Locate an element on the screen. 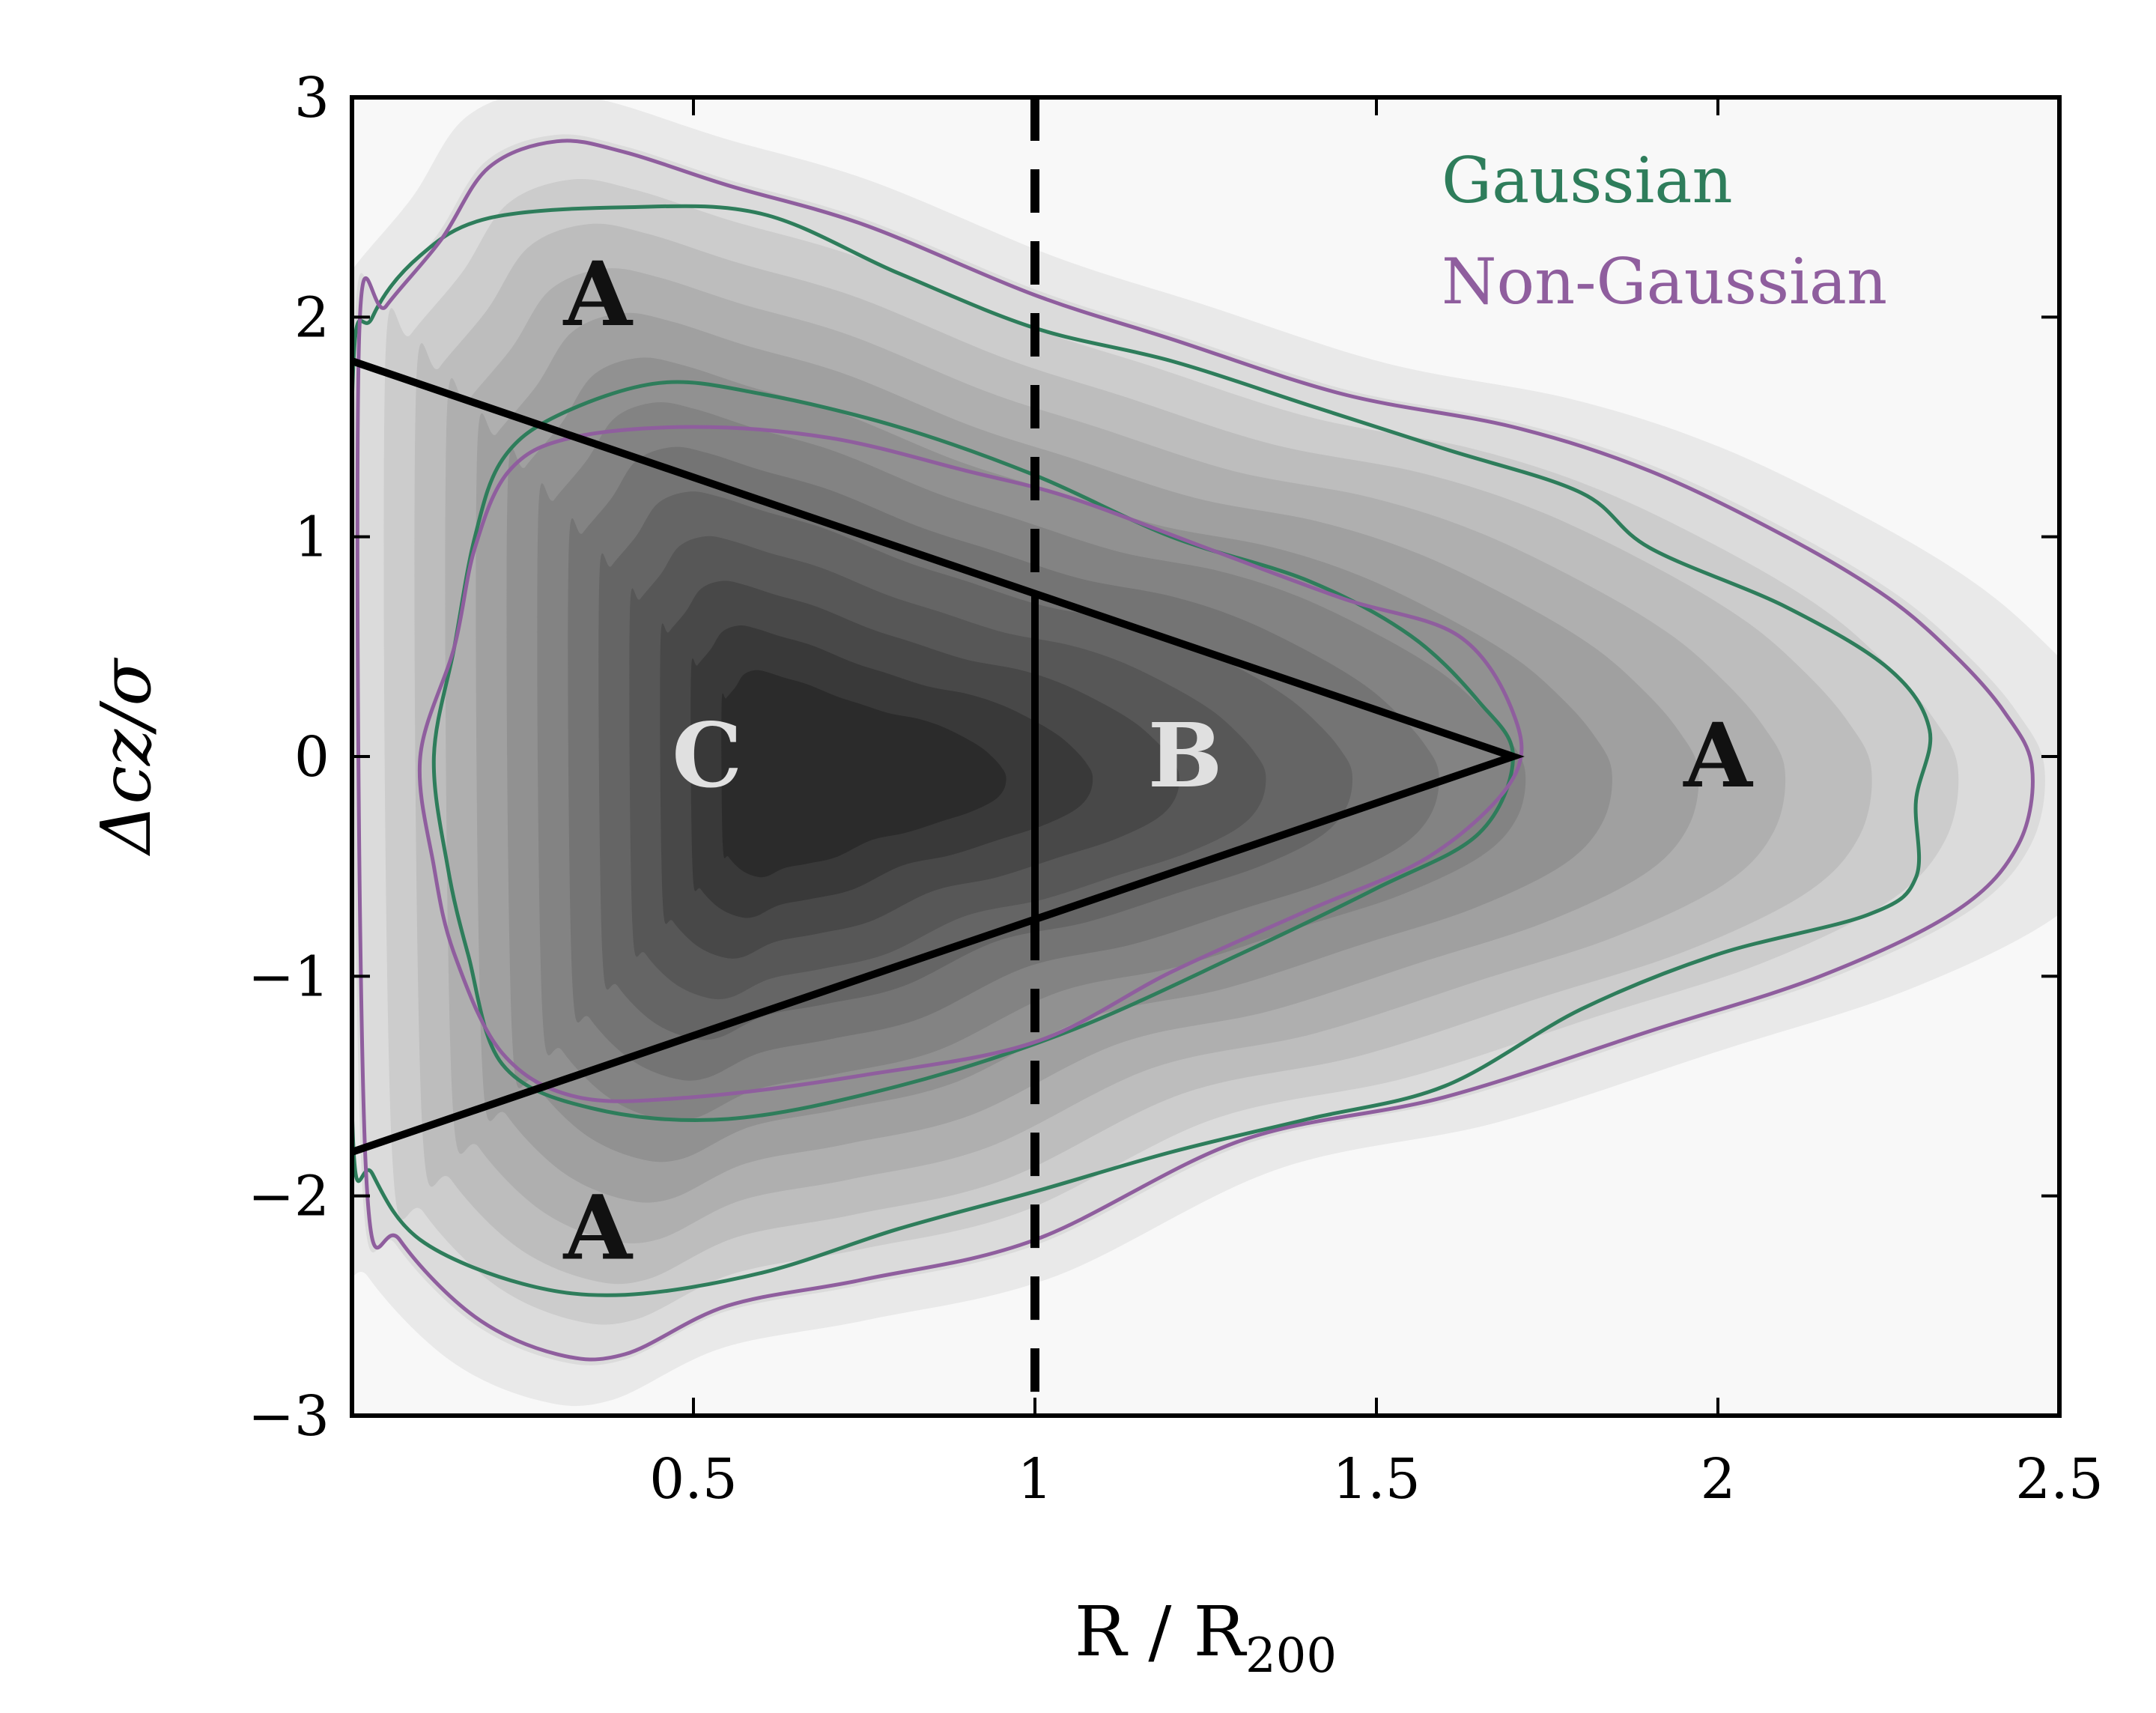  x-tick-label: 2.5 is located at coordinates (2059, 1479).